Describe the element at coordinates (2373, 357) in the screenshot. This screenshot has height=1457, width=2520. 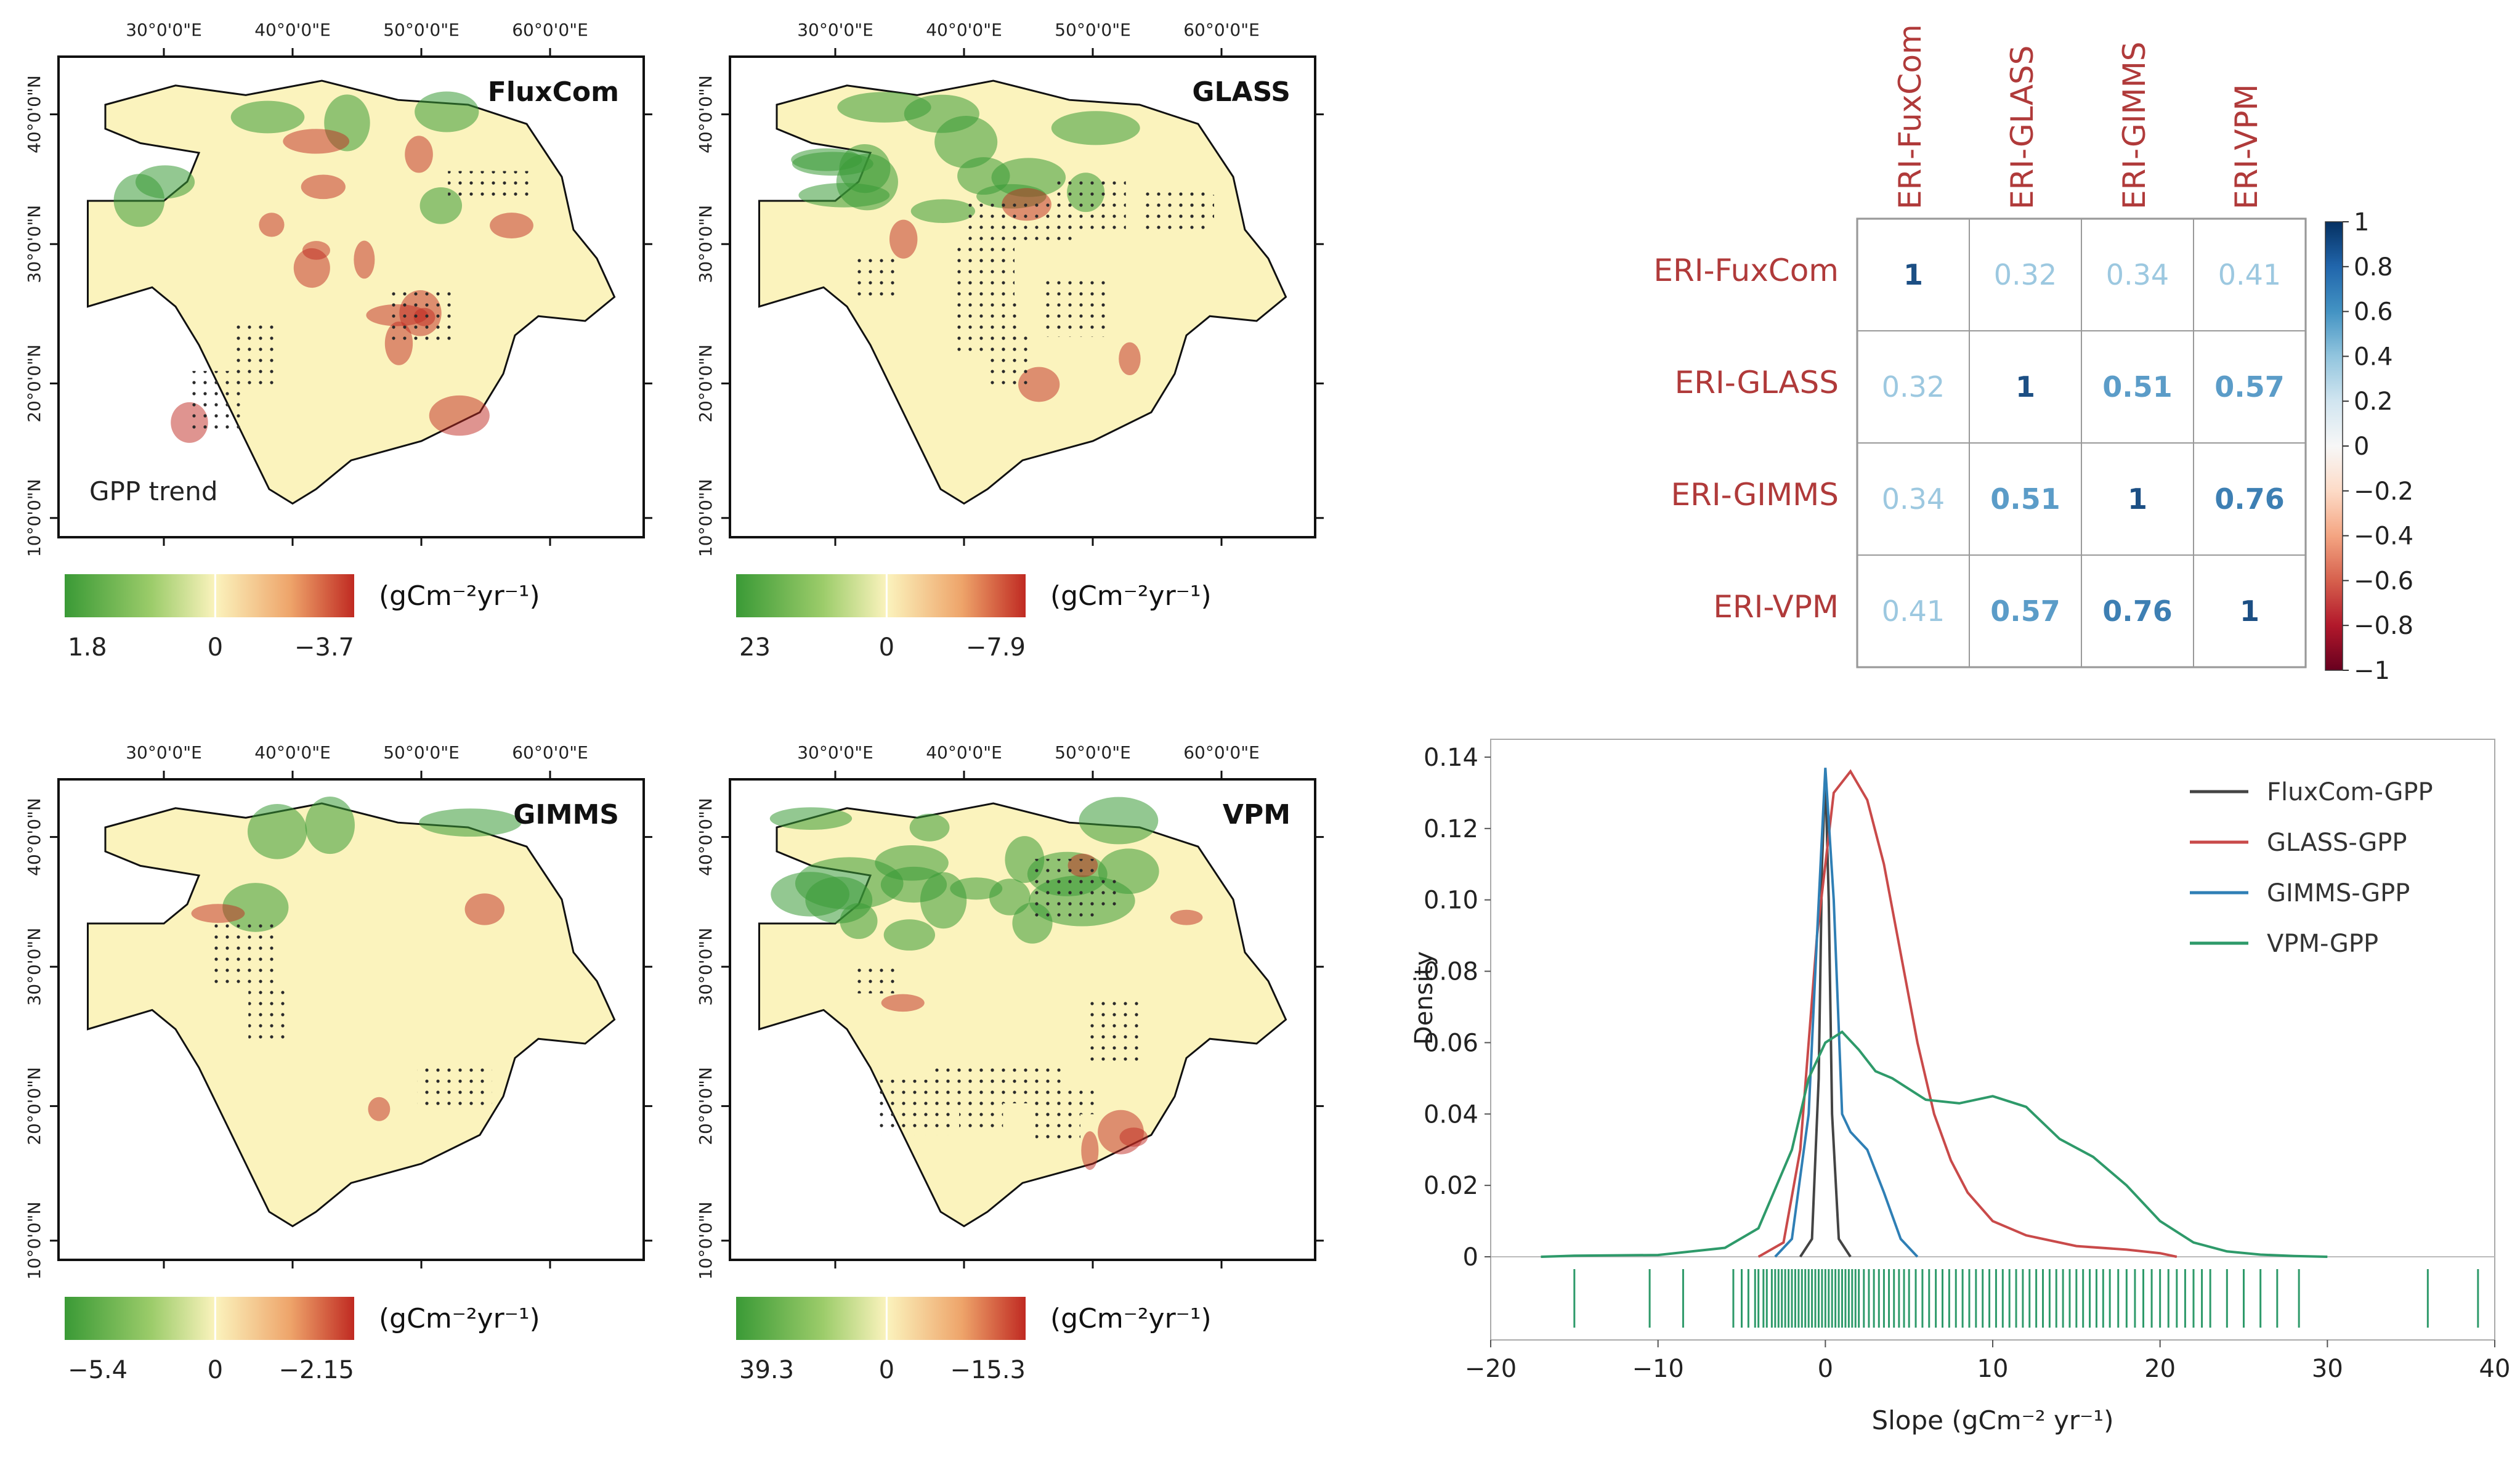
I see `colorbar-tick-label: 0.4` at that location.